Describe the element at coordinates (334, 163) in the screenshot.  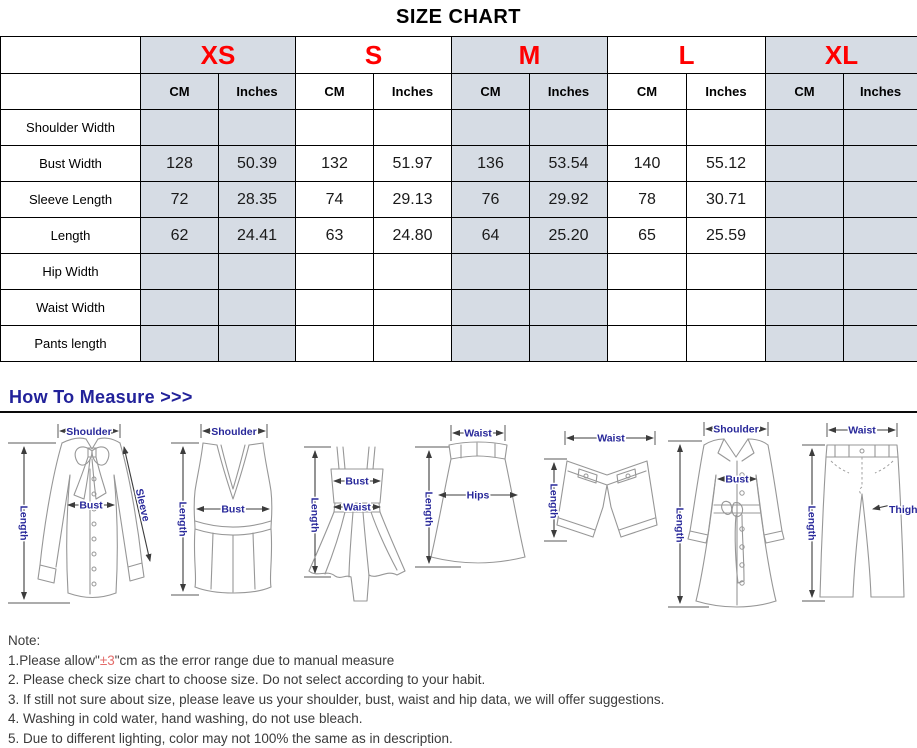
I see `value-cell: 132` at that location.